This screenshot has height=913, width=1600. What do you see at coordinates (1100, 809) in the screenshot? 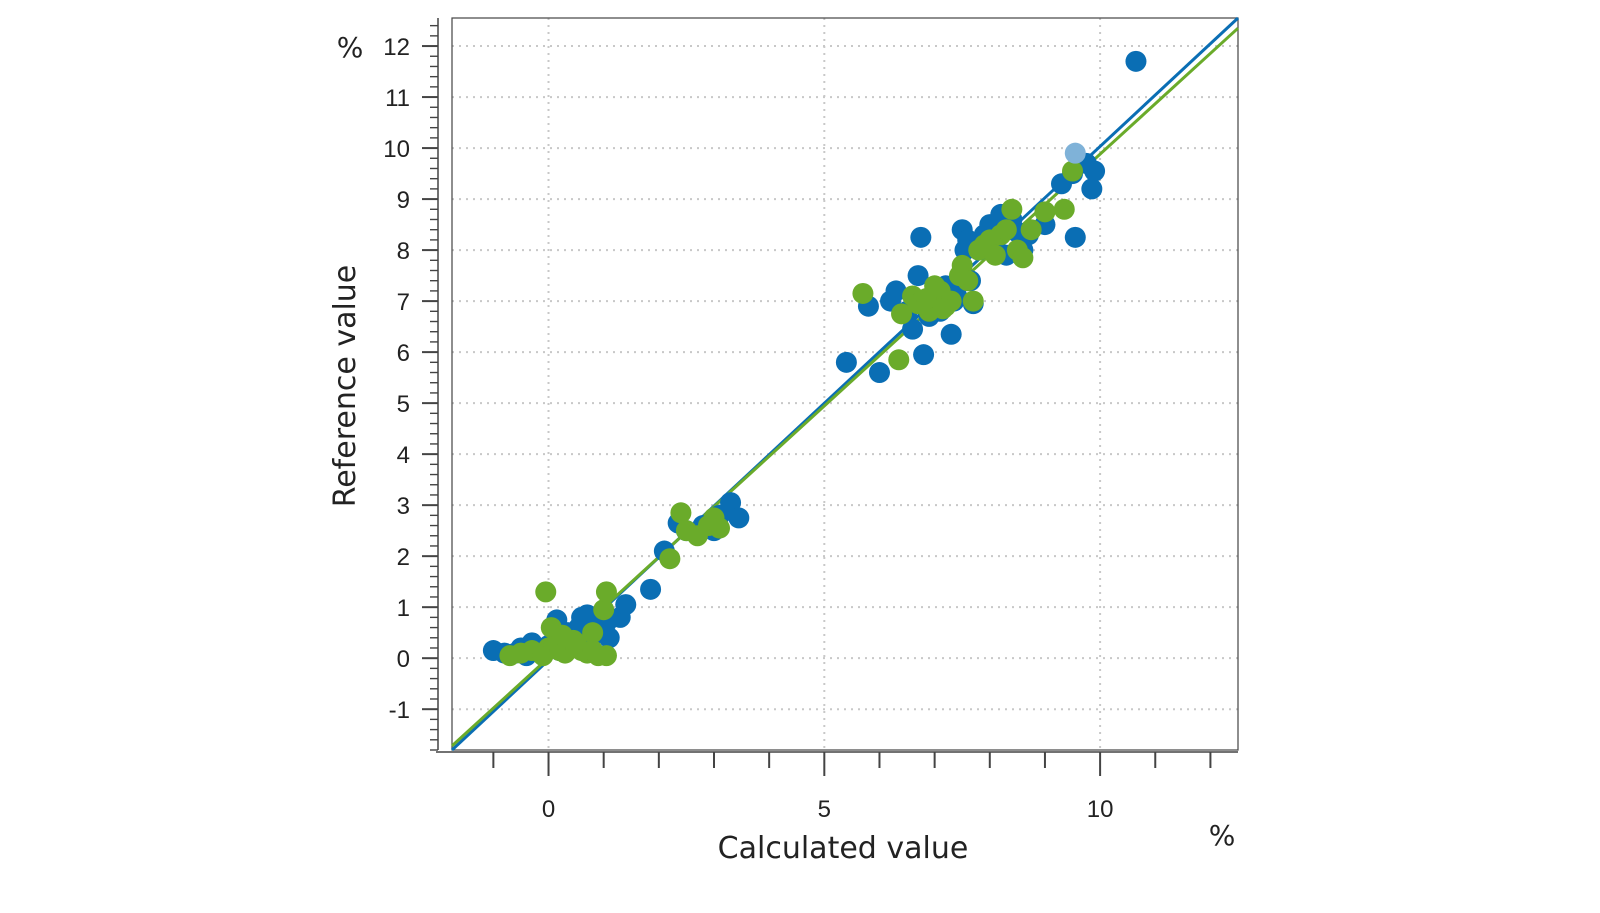
I see `x-tick-label: 10` at bounding box center [1100, 809].